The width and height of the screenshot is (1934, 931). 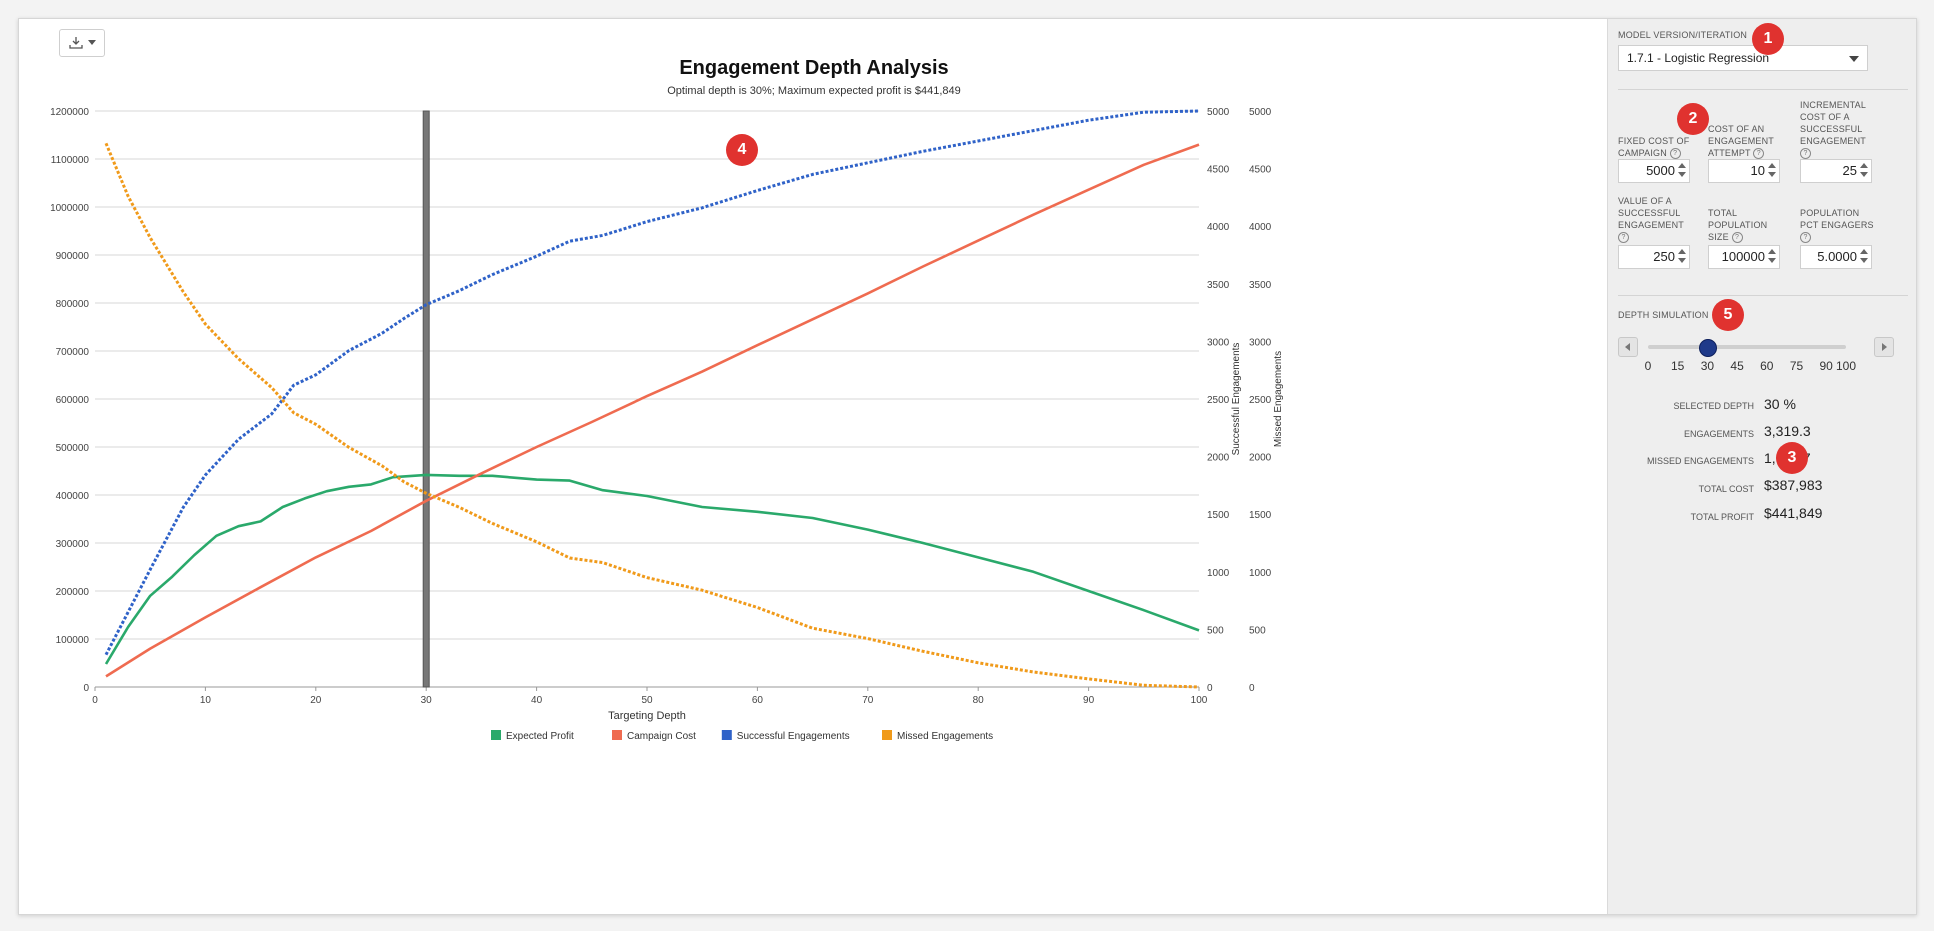 I want to click on legend-label: Campaign Cost, so click(x=661, y=736).